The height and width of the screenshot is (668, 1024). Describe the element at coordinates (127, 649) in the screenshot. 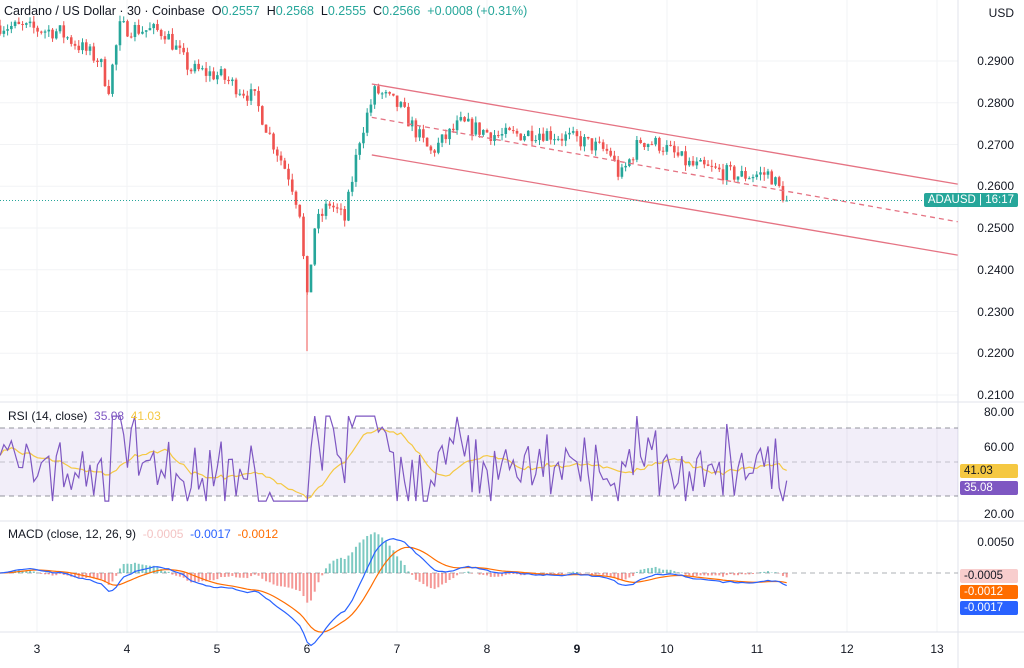

I see `time-axis-tick: 4` at that location.